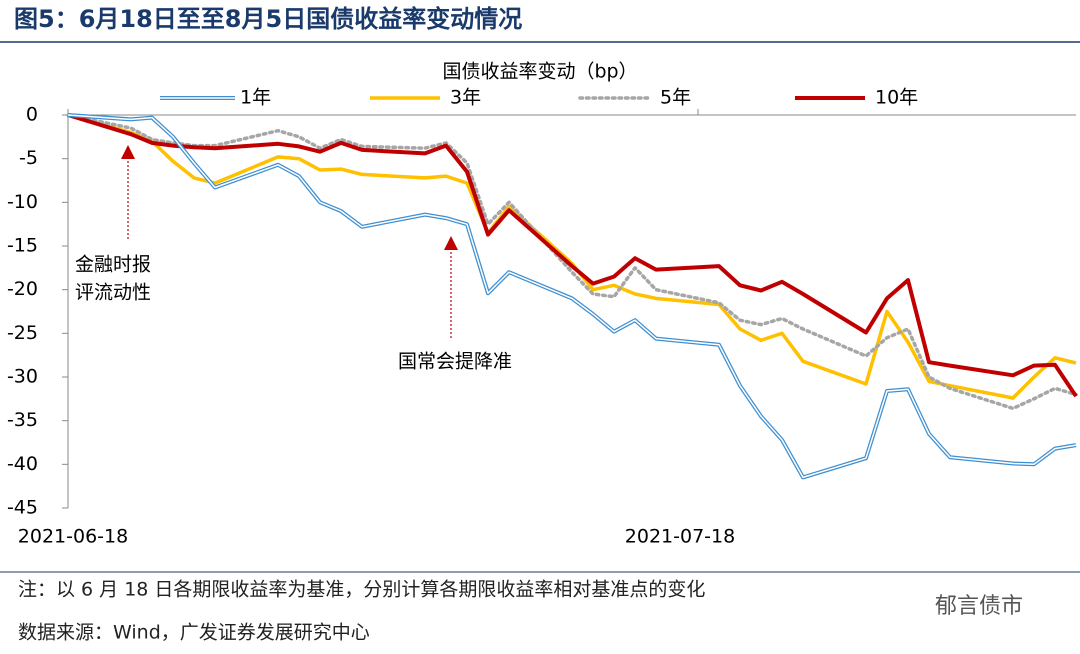 Image resolution: width=1080 pixels, height=654 pixels. I want to click on watermark: 郁言债市, so click(979, 606).